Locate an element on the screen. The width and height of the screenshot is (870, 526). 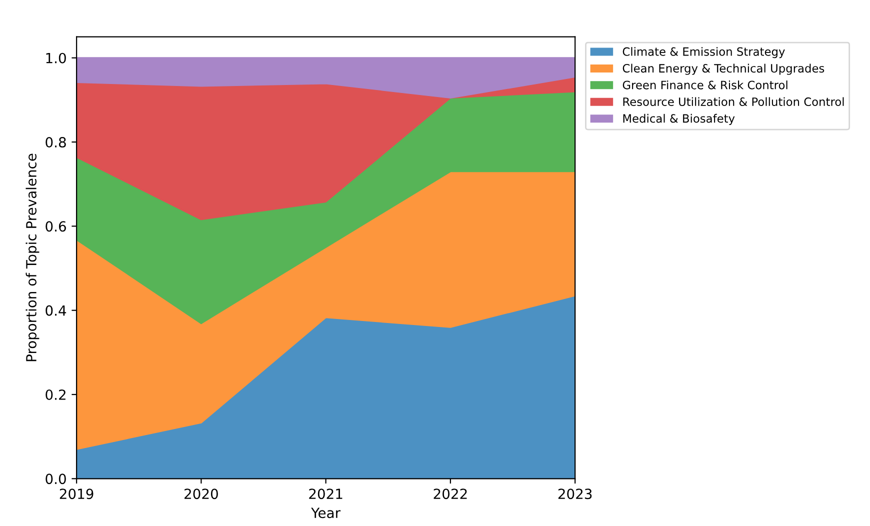
legend-label: Climate & Emission Strategy is located at coordinates (703, 52).